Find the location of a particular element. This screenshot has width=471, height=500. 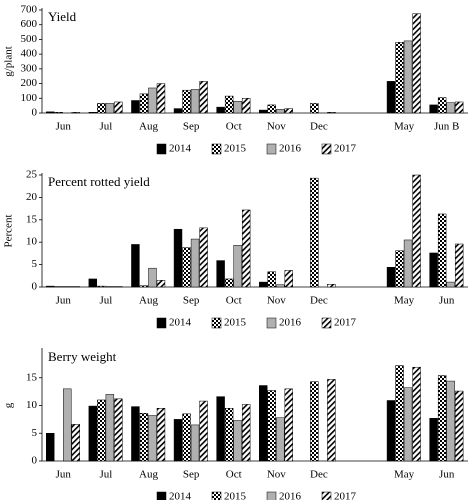

y-tick-label: 100 is located at coordinates (29, 98).